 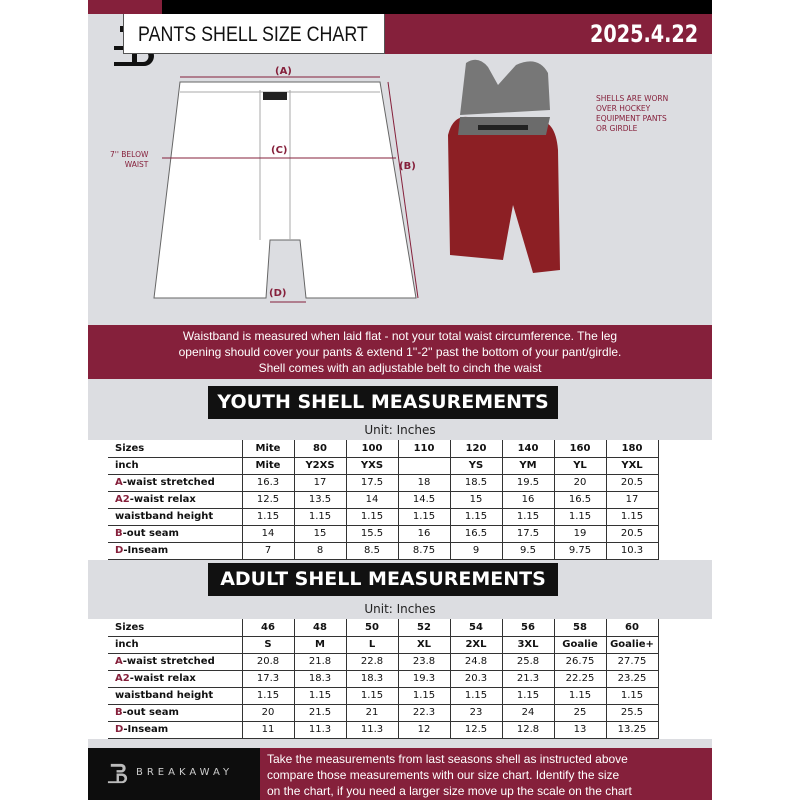 I want to click on row-label-prefix: A, so click(x=119, y=661).